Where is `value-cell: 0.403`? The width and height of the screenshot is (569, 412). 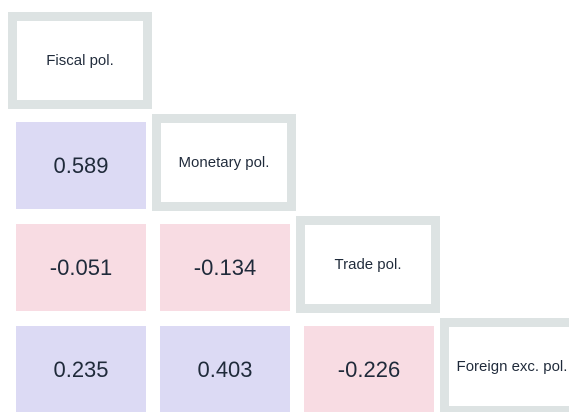
value-cell: 0.403 is located at coordinates (225, 369).